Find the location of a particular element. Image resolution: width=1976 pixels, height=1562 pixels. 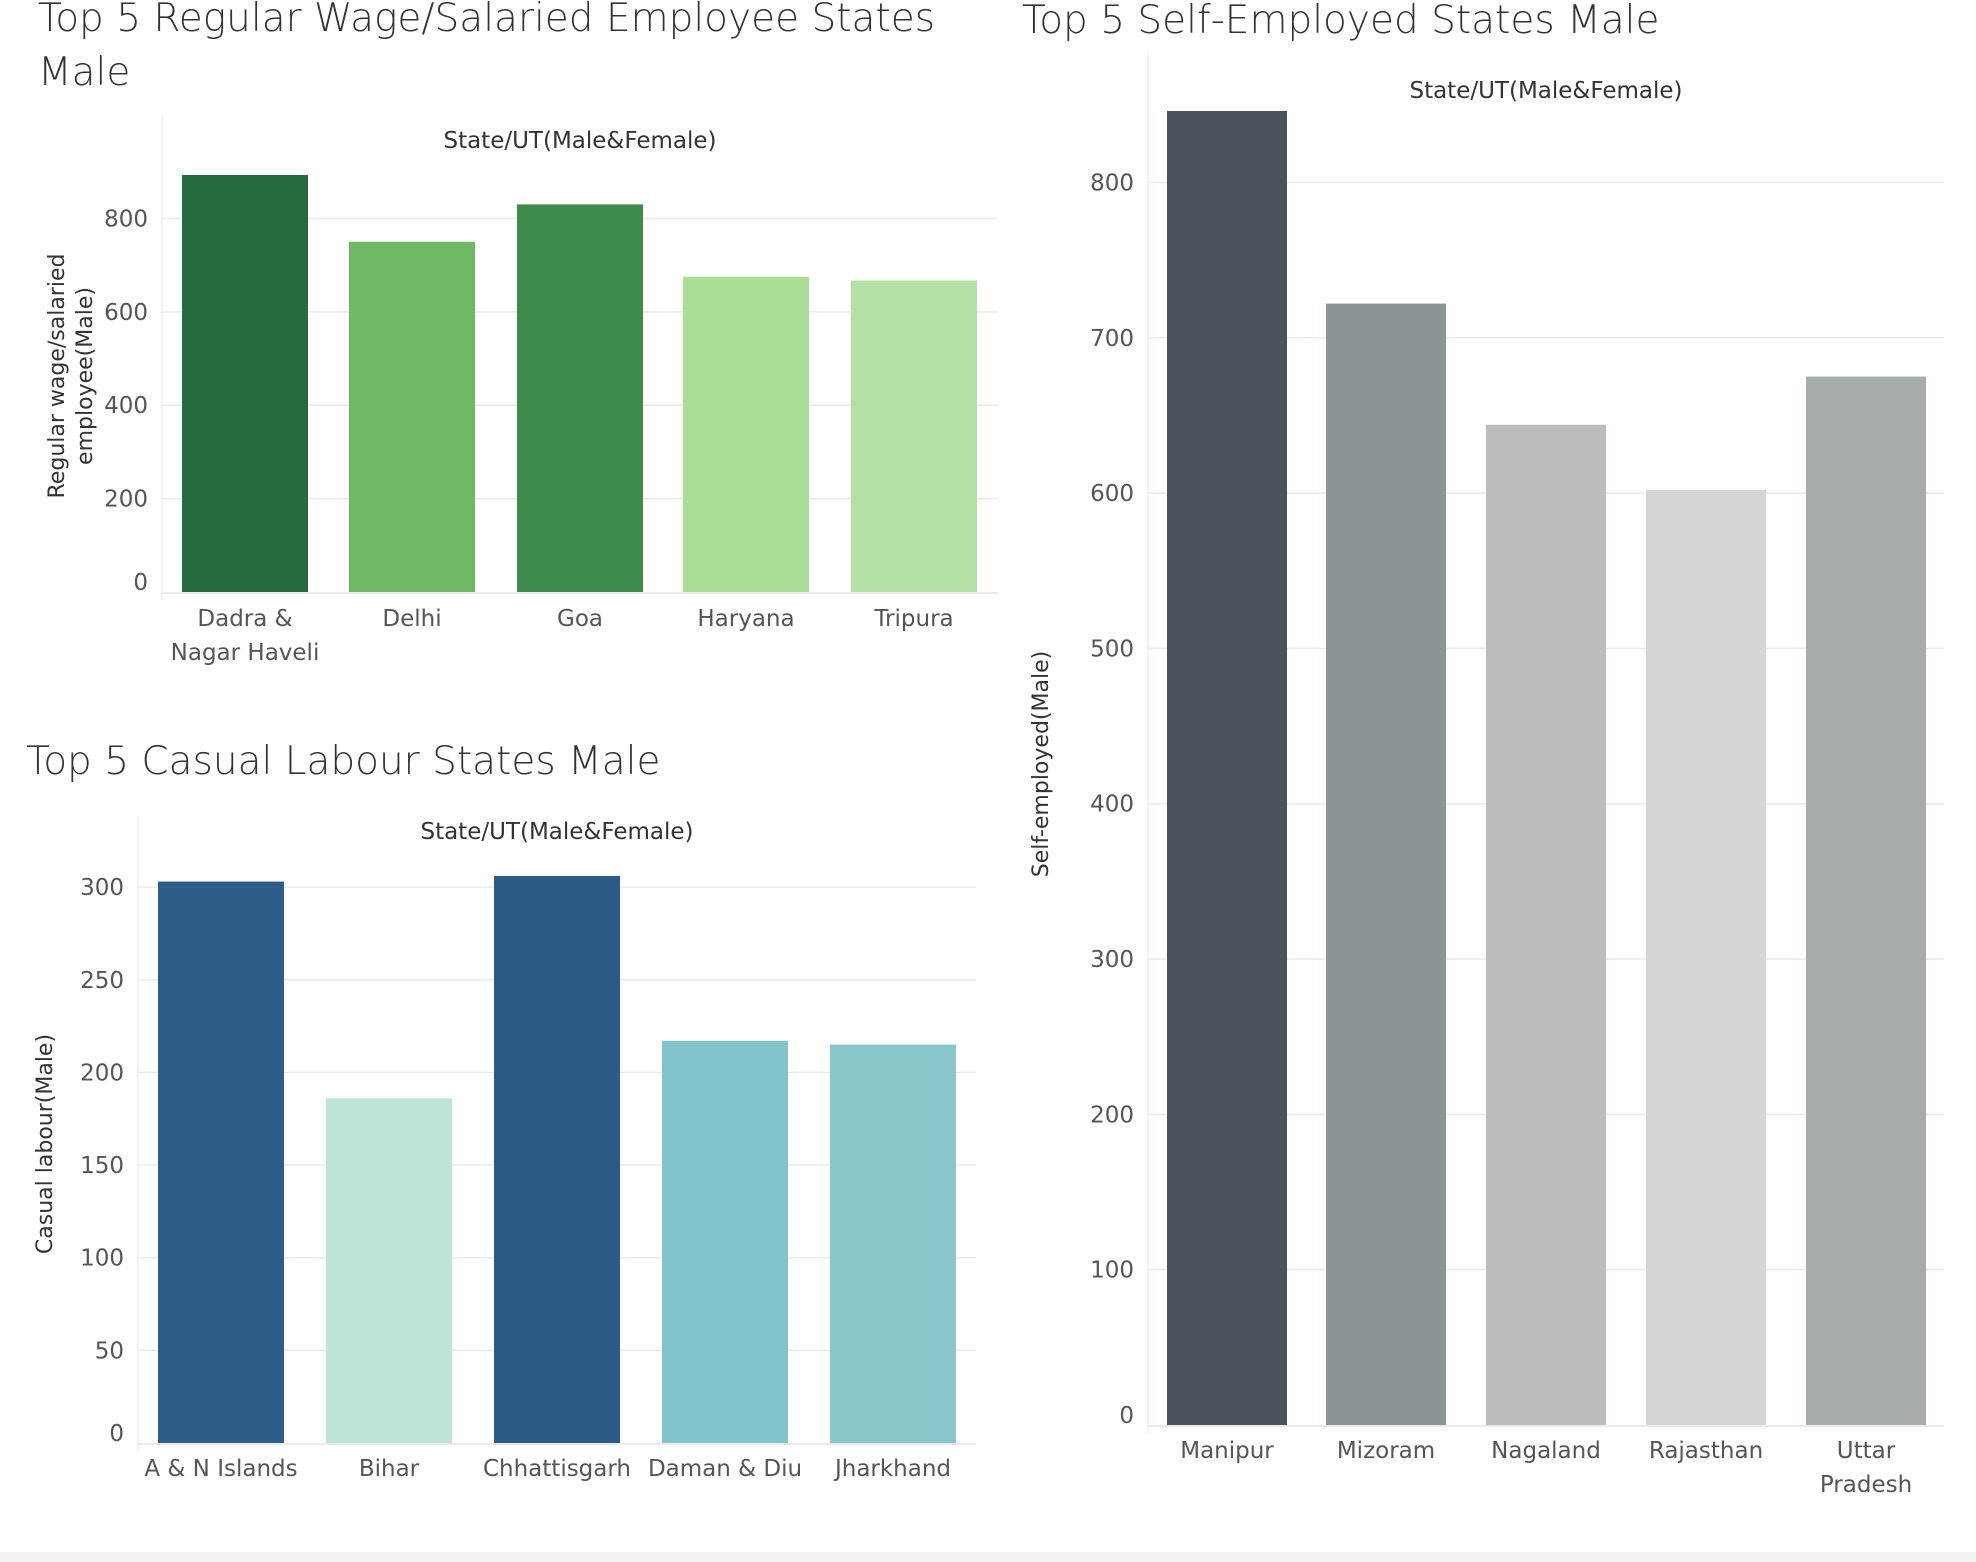

y-axis-title: Regular wage/salaried employee(Male) is located at coordinates (71, 376).